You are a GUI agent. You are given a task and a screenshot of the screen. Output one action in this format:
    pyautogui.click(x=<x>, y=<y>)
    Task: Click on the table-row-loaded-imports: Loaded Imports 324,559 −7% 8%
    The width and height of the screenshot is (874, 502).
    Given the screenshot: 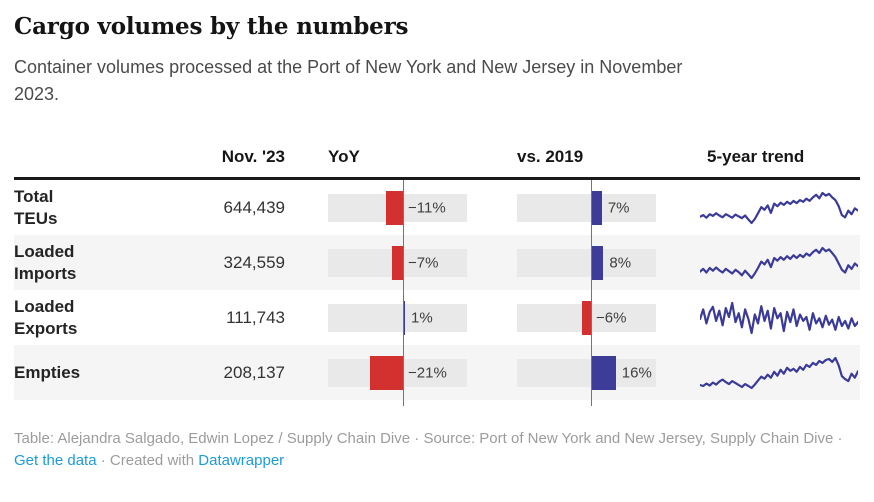 What is the action you would take?
    pyautogui.click(x=437, y=262)
    